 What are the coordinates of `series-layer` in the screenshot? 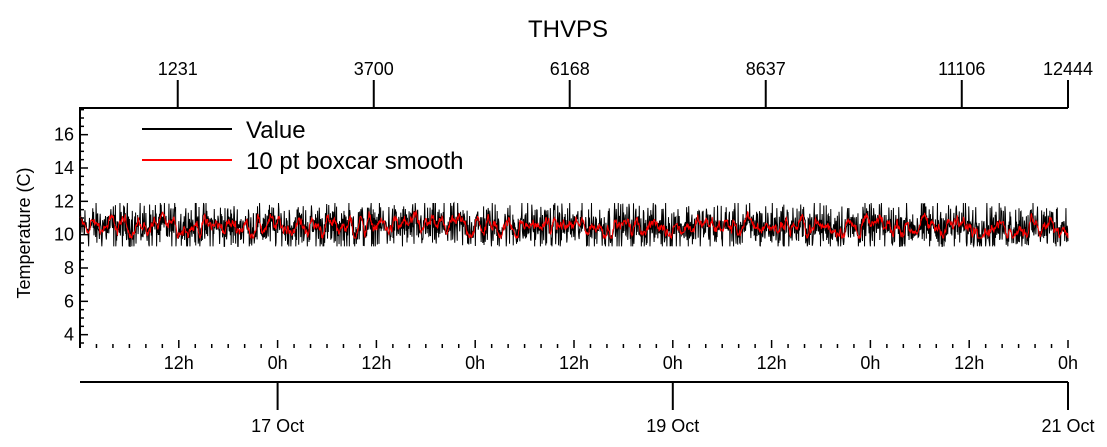 It's located at (574, 225).